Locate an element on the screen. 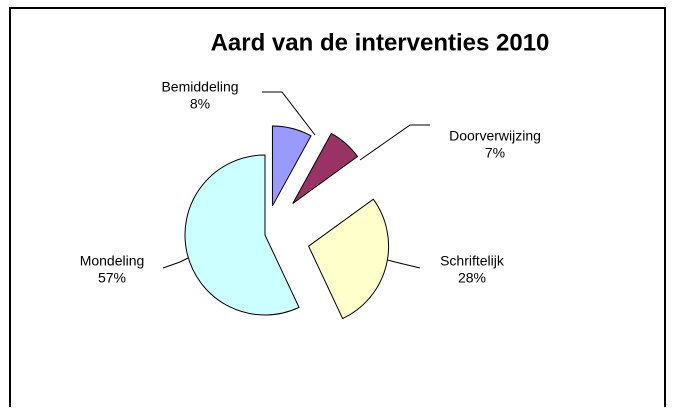  chart-title: Aard van de interventies 2010 is located at coordinates (380, 42).